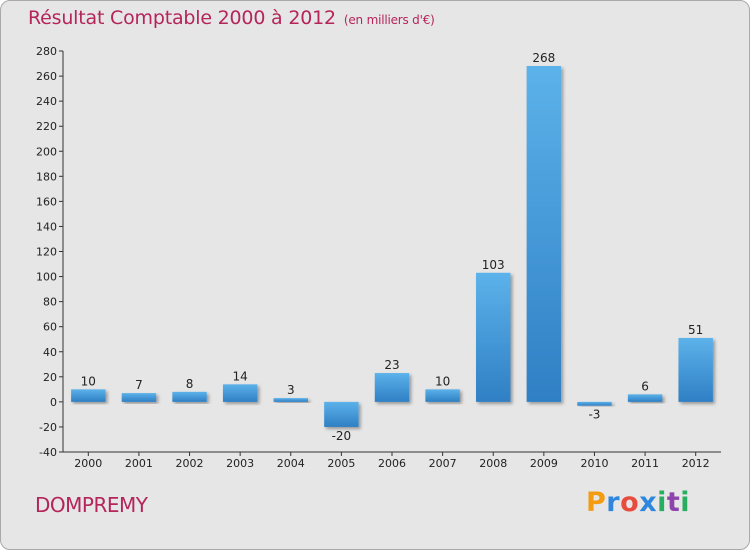 This screenshot has width=750, height=550. What do you see at coordinates (543, 58) in the screenshot?
I see `data-label: 268` at bounding box center [543, 58].